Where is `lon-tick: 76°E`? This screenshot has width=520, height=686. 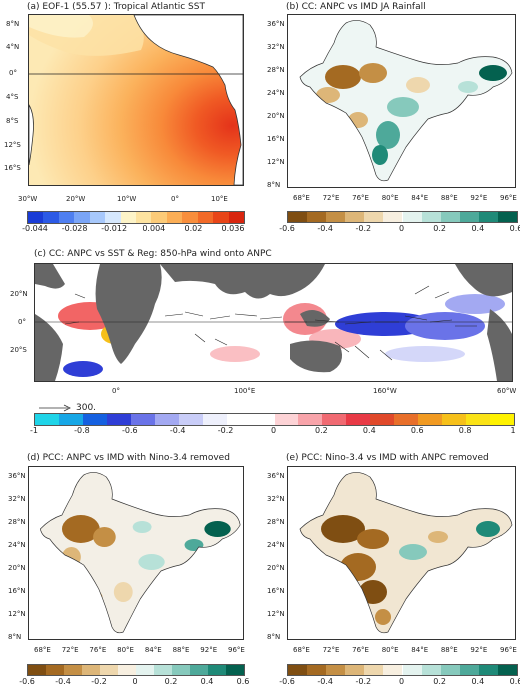 lon-tick: 76°E is located at coordinates (98, 650).